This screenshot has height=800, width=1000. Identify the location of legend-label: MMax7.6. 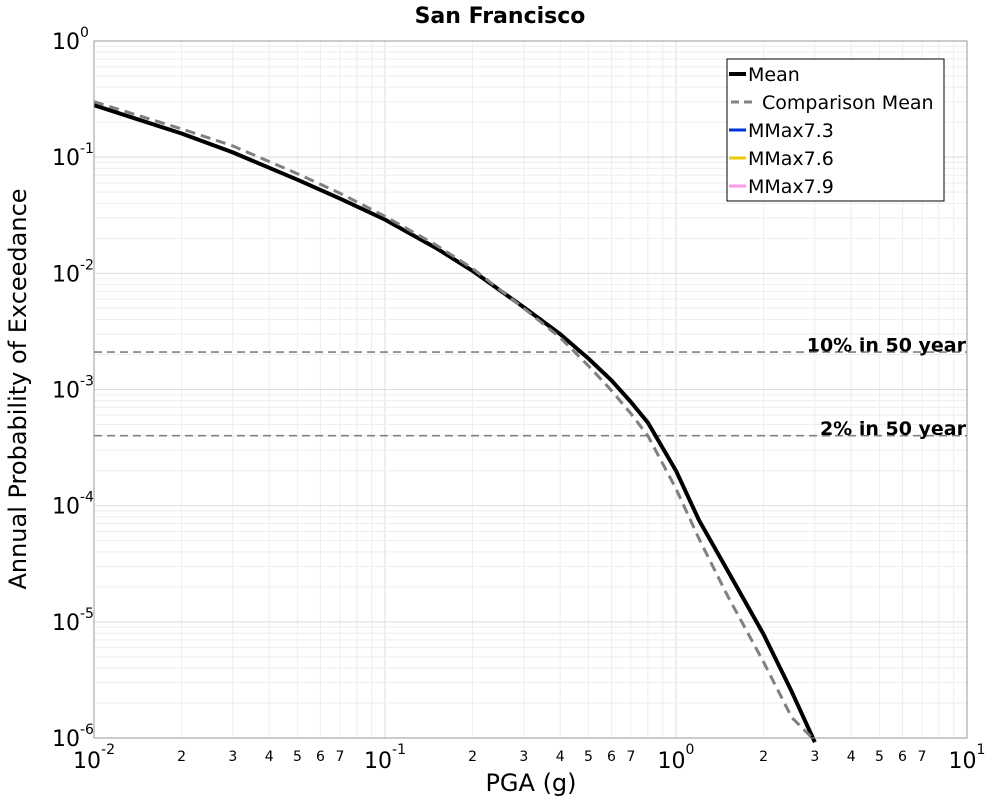
(791, 159).